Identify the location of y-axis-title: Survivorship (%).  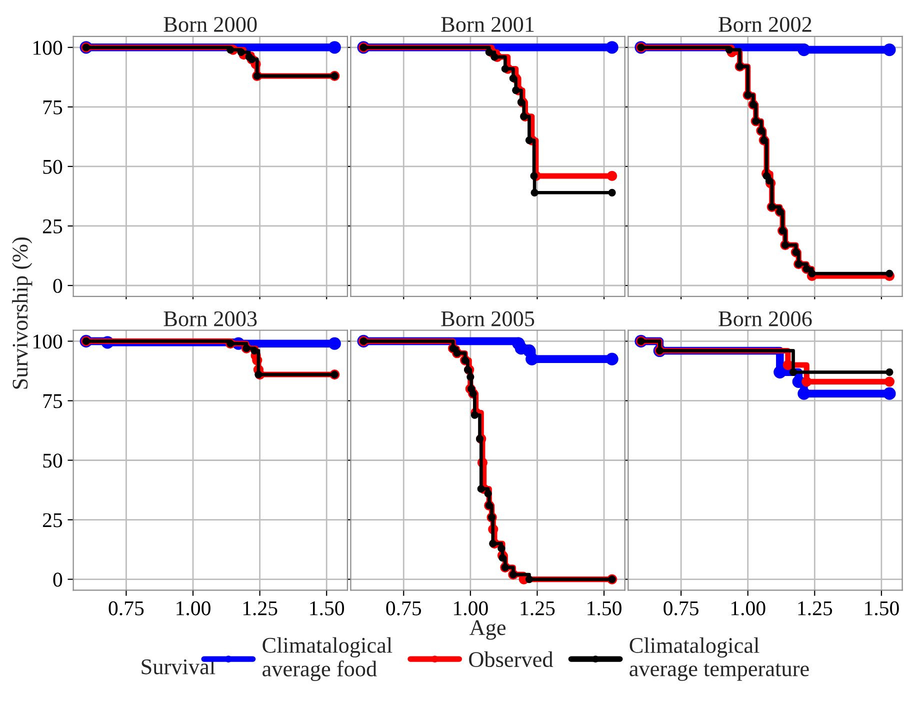
(22, 313).